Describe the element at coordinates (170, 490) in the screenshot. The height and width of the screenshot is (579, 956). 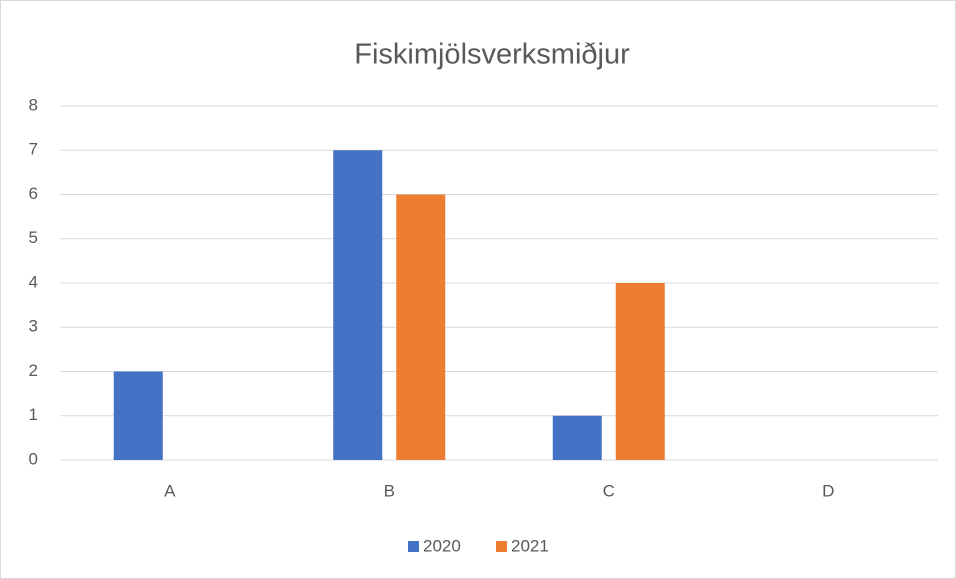
I see `x-tick-label: A` at that location.